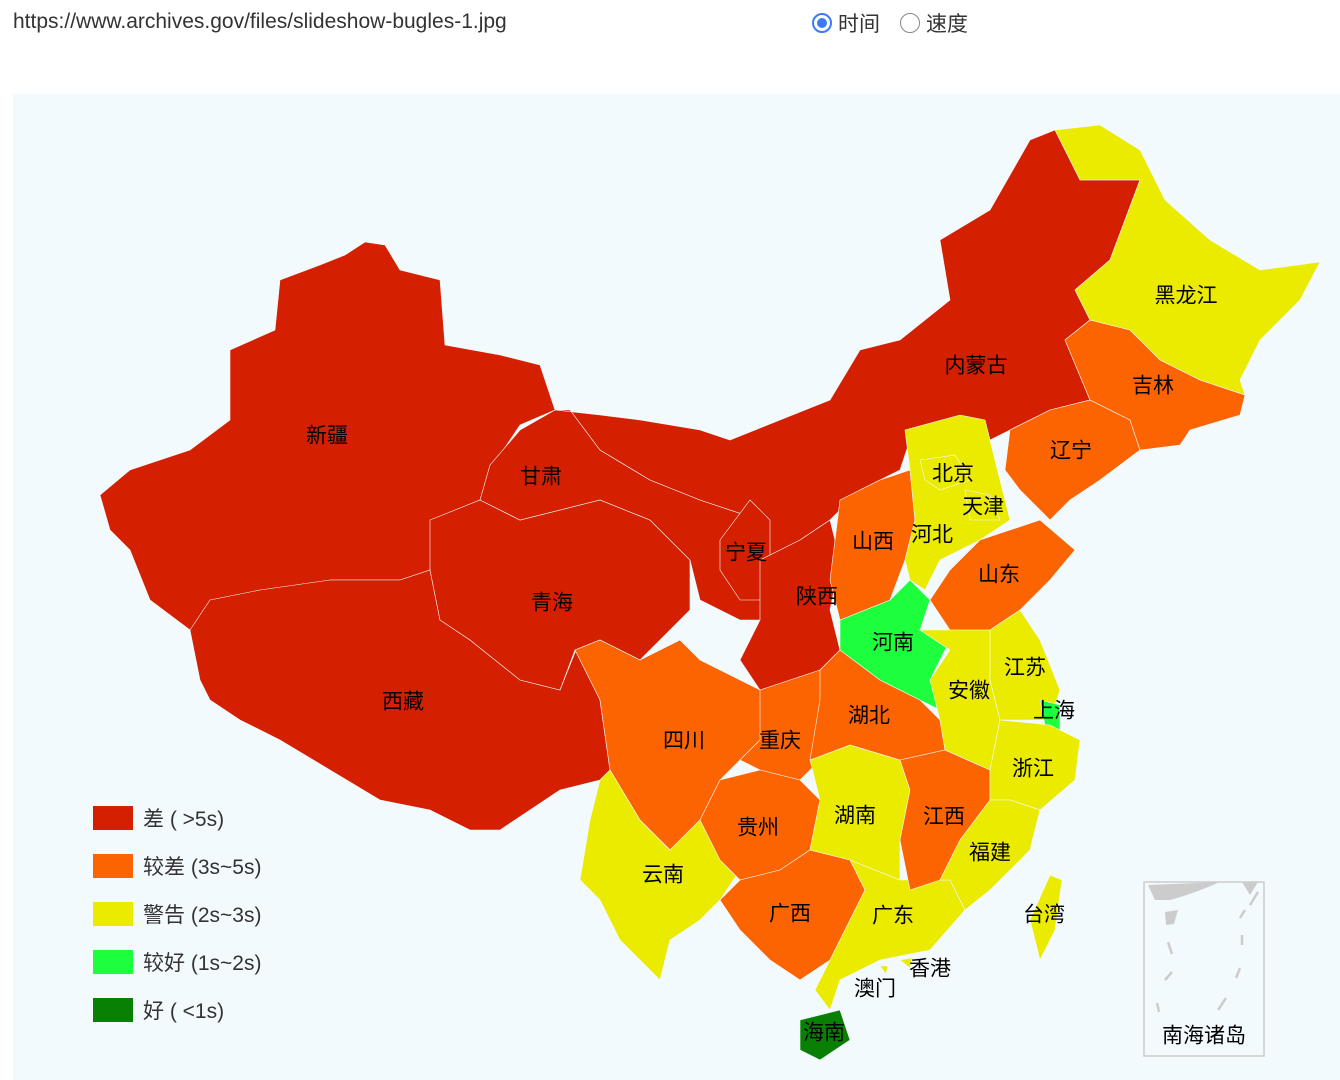  I want to click on province-label: 北京, so click(953, 474).